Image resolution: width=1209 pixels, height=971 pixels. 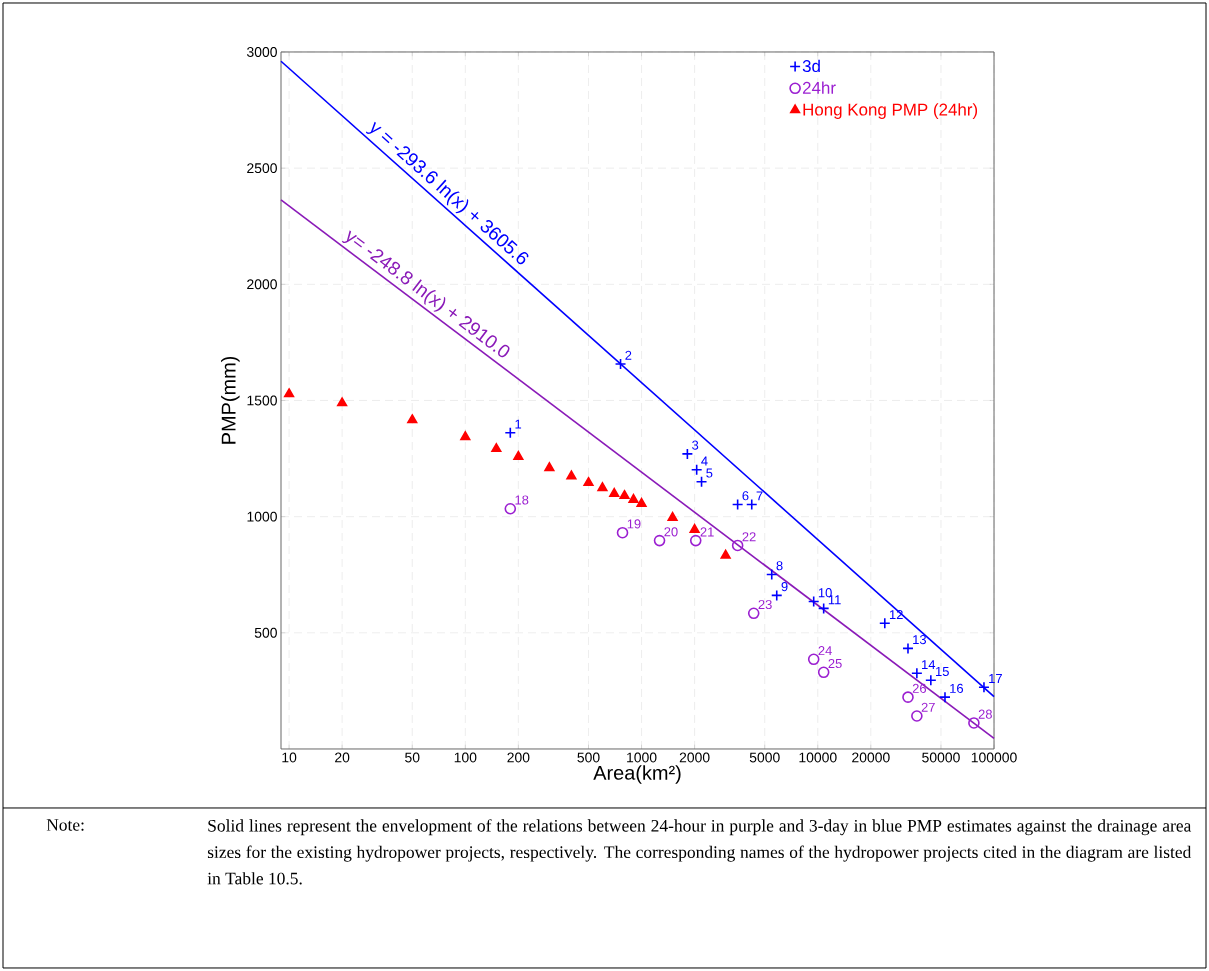 What do you see at coordinates (637, 774) in the screenshot?
I see `x-axis-title: Area(km²)` at bounding box center [637, 774].